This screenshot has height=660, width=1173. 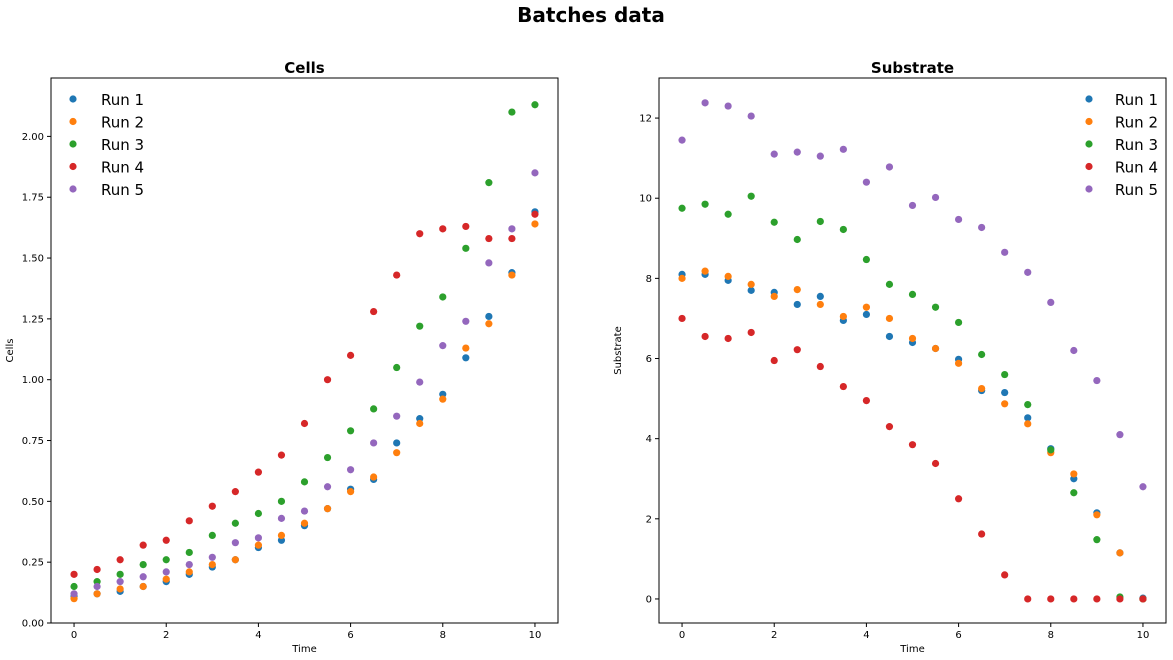 I want to click on substrate-legend-label-run-3: Run 3, so click(x=1136, y=145).